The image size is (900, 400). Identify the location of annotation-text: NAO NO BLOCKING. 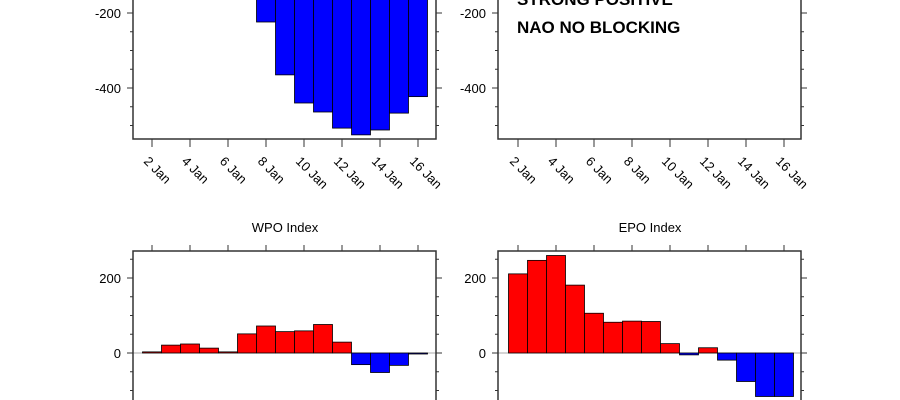
(598, 27).